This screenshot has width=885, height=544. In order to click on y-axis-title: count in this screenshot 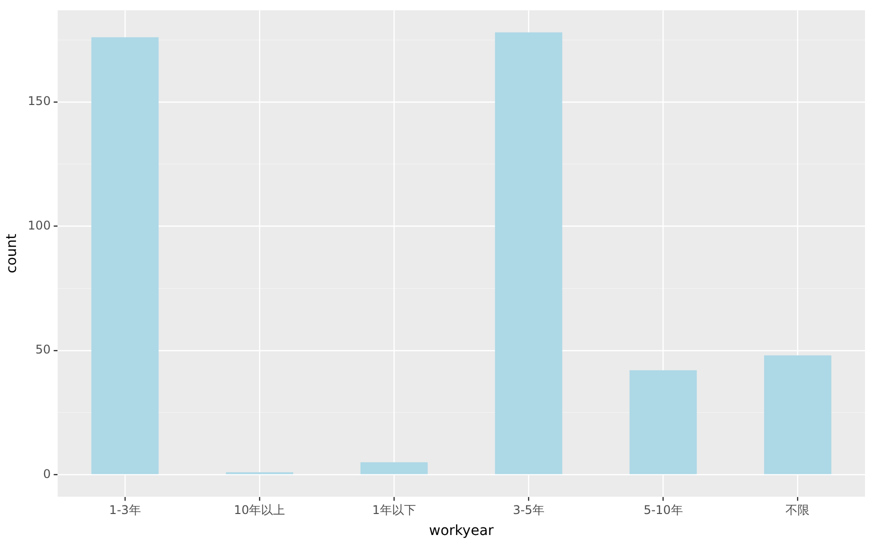, I will do `click(12, 253)`.